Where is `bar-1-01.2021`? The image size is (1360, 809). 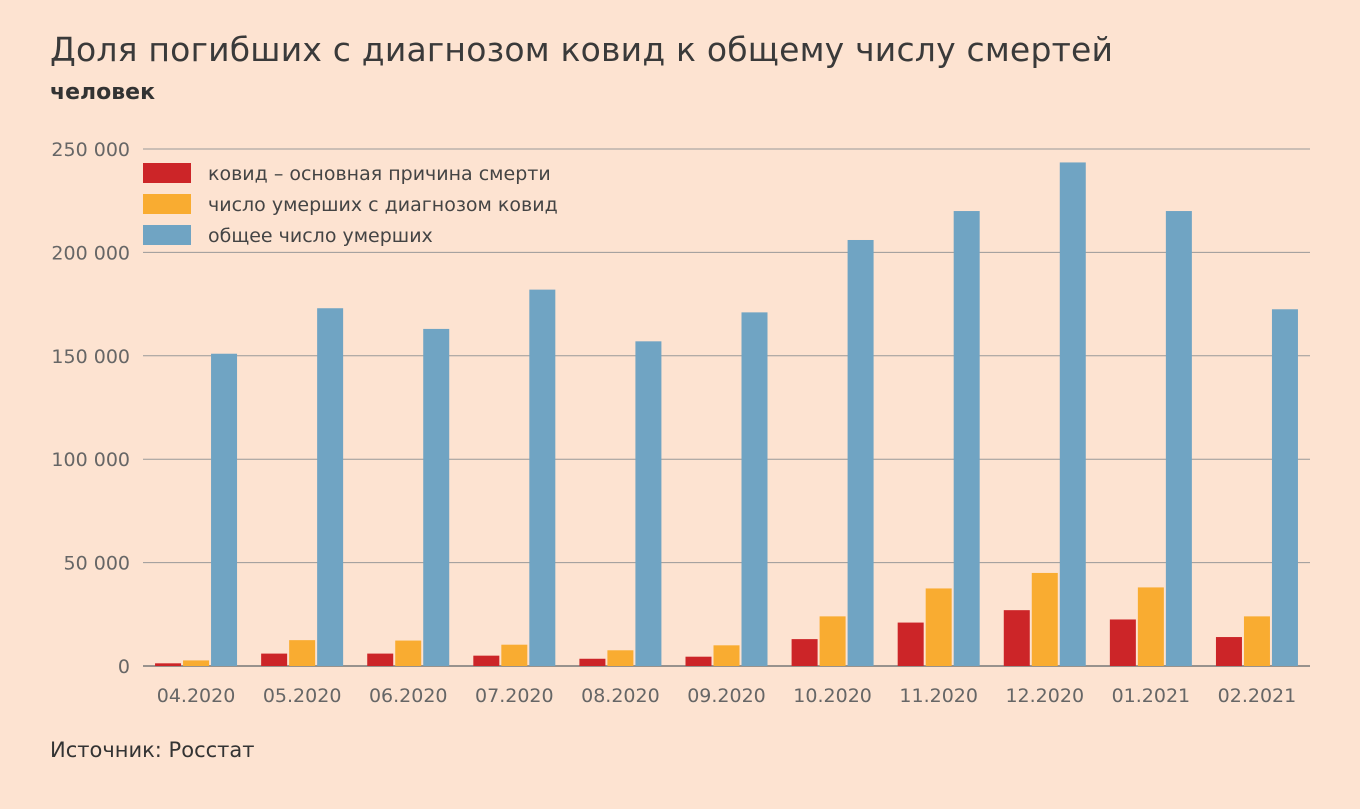 bar-1-01.2021 is located at coordinates (1122, 642).